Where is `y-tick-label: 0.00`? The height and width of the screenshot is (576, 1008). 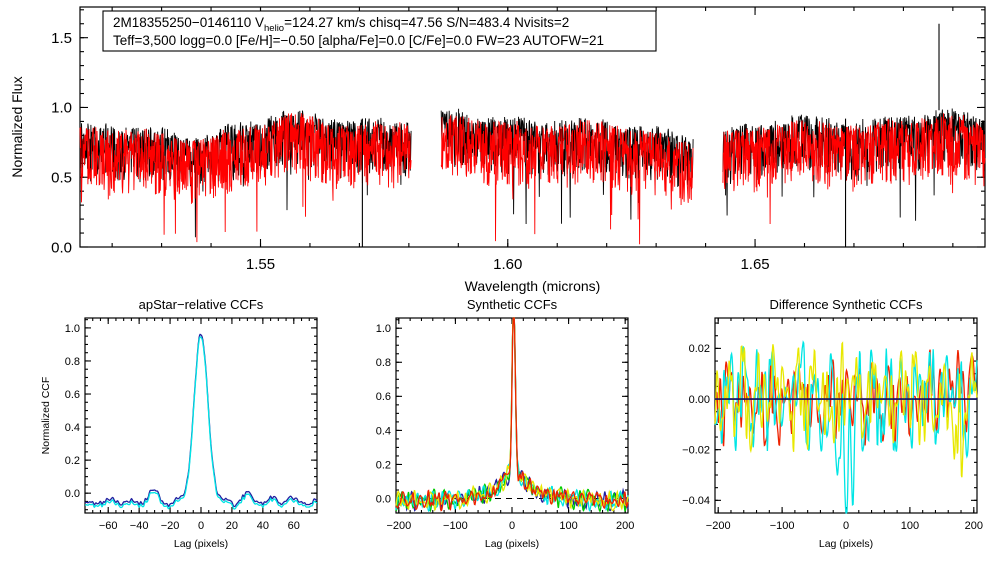
y-tick-label: 0.00 is located at coordinates (699, 400).